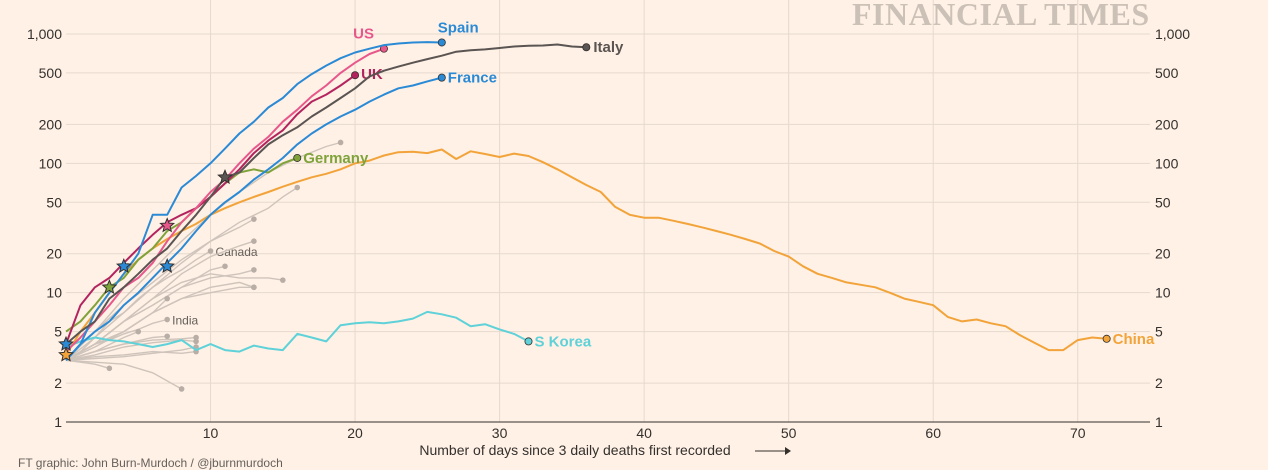 The width and height of the screenshot is (1268, 470). I want to click on y-tick-label-left: 2, so click(58, 383).